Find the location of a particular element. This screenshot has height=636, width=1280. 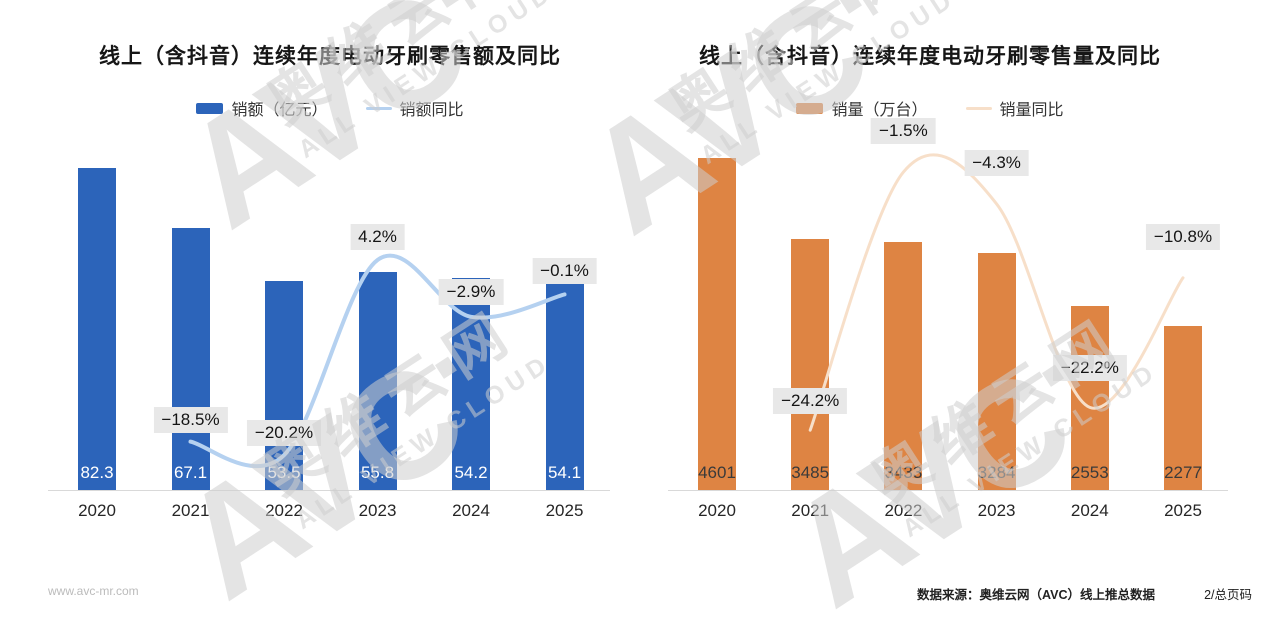

footer-page-number: 2/总页码 is located at coordinates (1228, 595).